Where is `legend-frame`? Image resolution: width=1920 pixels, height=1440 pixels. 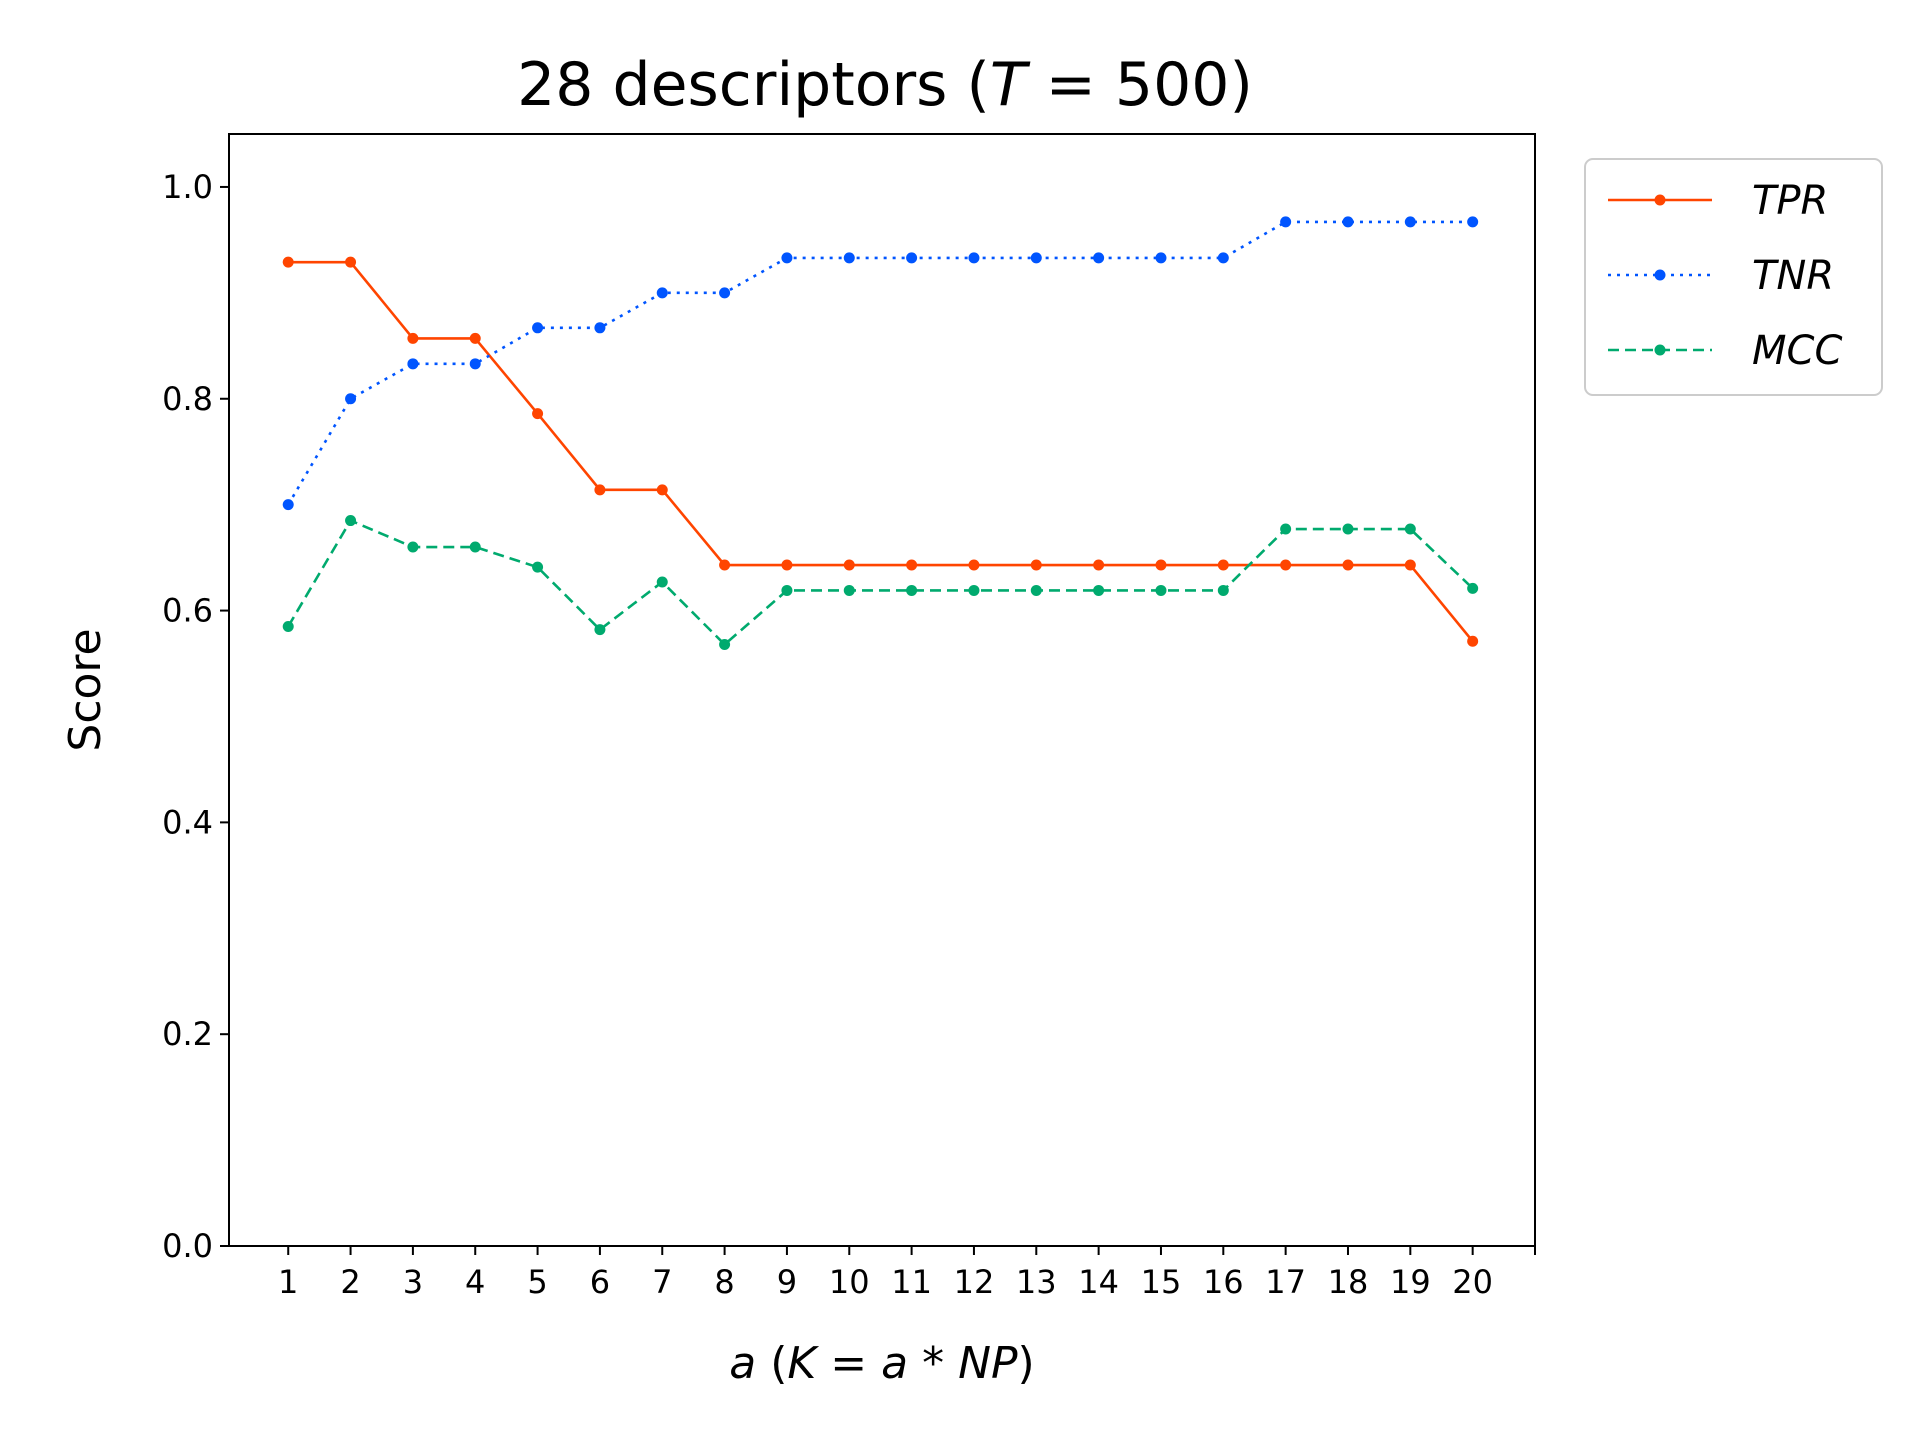 legend-frame is located at coordinates (1733, 277).